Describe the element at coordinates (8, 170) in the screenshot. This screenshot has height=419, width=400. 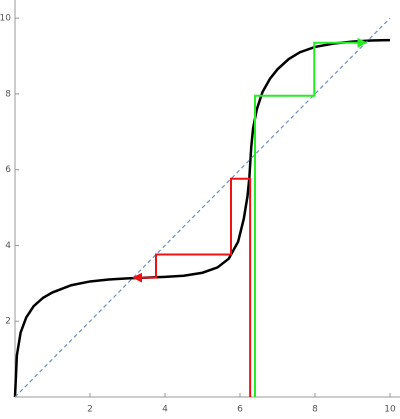
I see `y-tick-label: 6` at that location.